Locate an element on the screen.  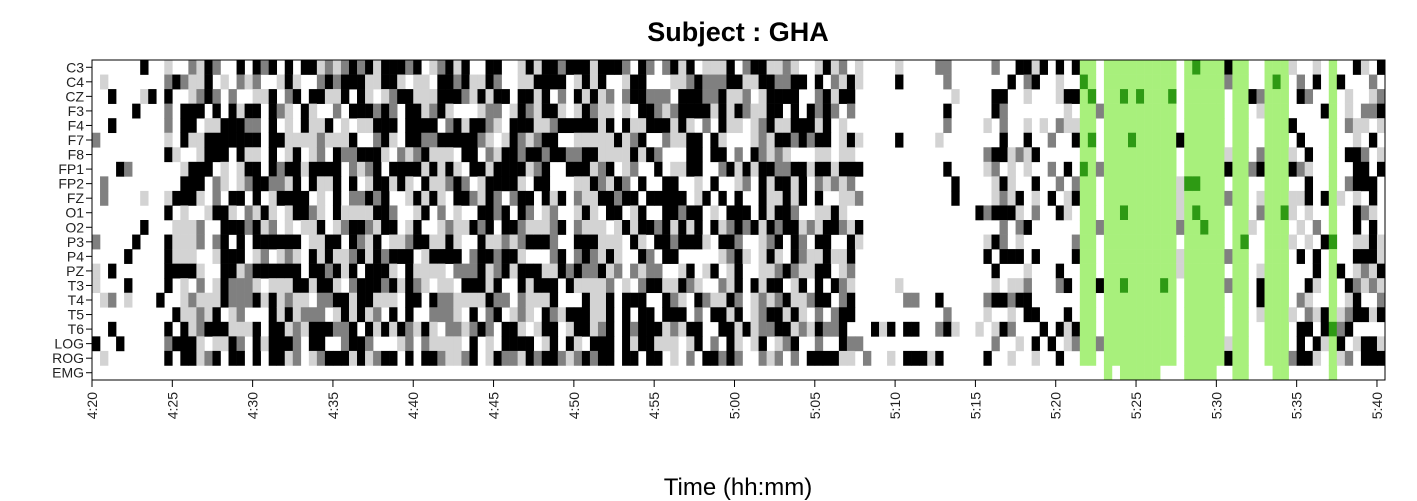
x-tick-label: 4:25 is located at coordinates (172, 405).